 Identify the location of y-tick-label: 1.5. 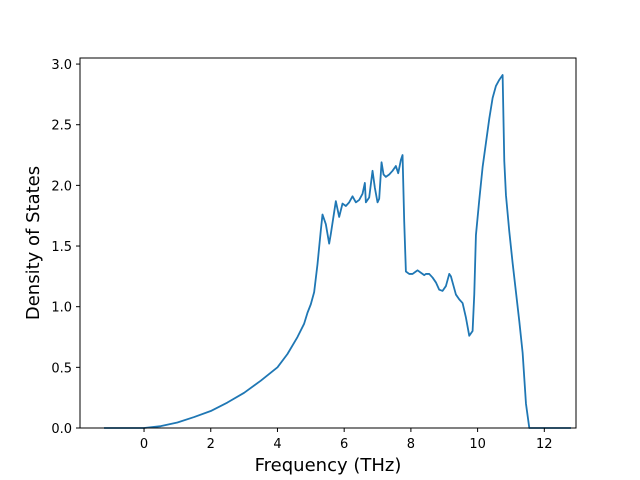
(61, 247).